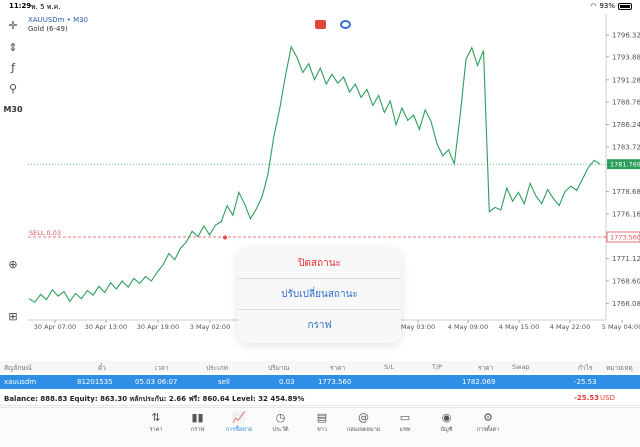 This screenshot has height=447, width=640. I want to click on current-price-tag, so click(623, 164).